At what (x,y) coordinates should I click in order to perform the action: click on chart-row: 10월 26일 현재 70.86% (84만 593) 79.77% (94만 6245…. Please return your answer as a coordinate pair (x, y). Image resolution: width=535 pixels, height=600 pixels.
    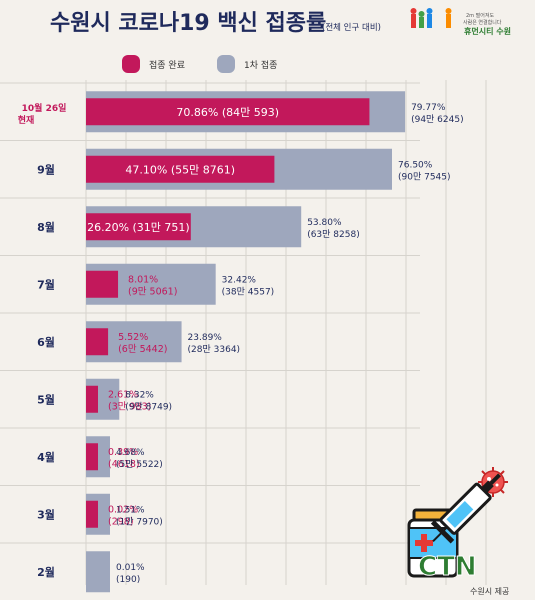
    Looking at the image, I should click on (241, 112).